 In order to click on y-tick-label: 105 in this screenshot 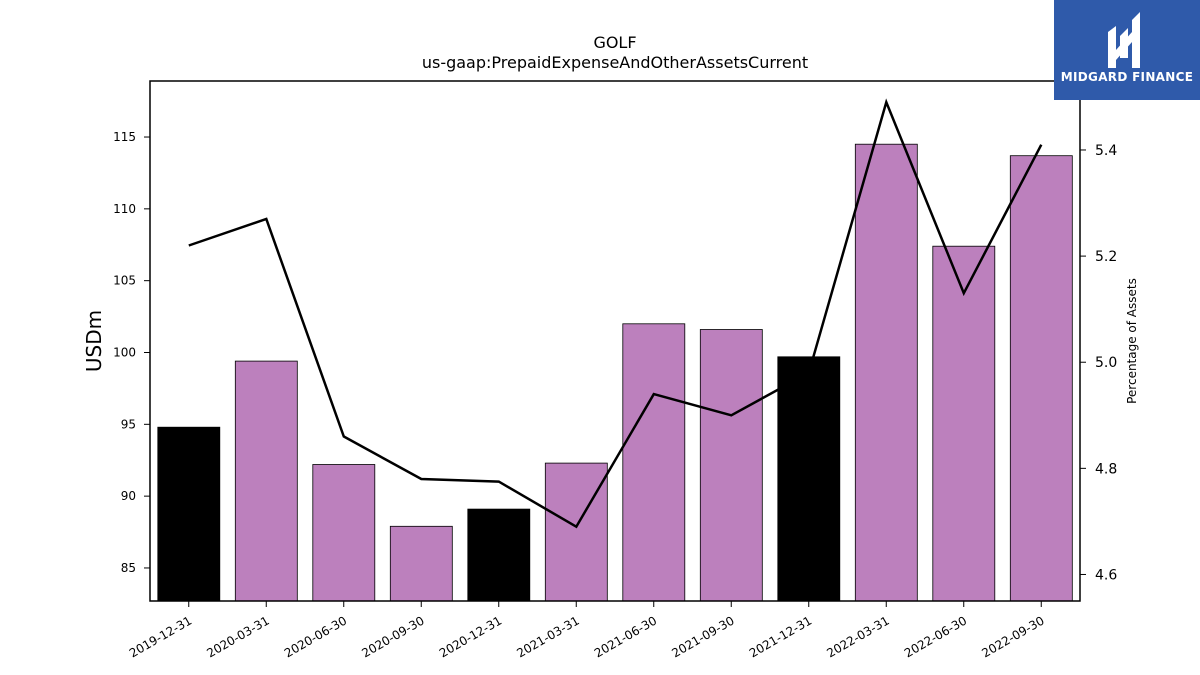, I will do `click(124, 281)`.